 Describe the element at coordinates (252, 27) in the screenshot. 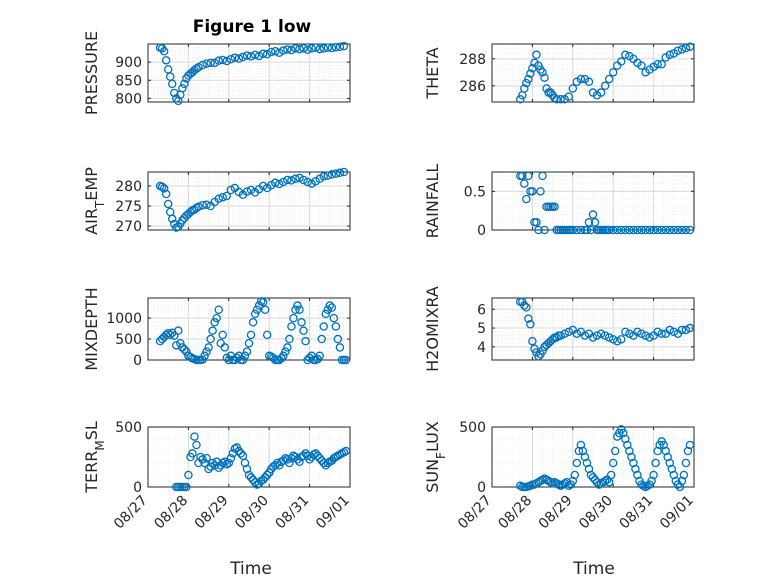

I see `figure-title: Figure 1 low` at that location.